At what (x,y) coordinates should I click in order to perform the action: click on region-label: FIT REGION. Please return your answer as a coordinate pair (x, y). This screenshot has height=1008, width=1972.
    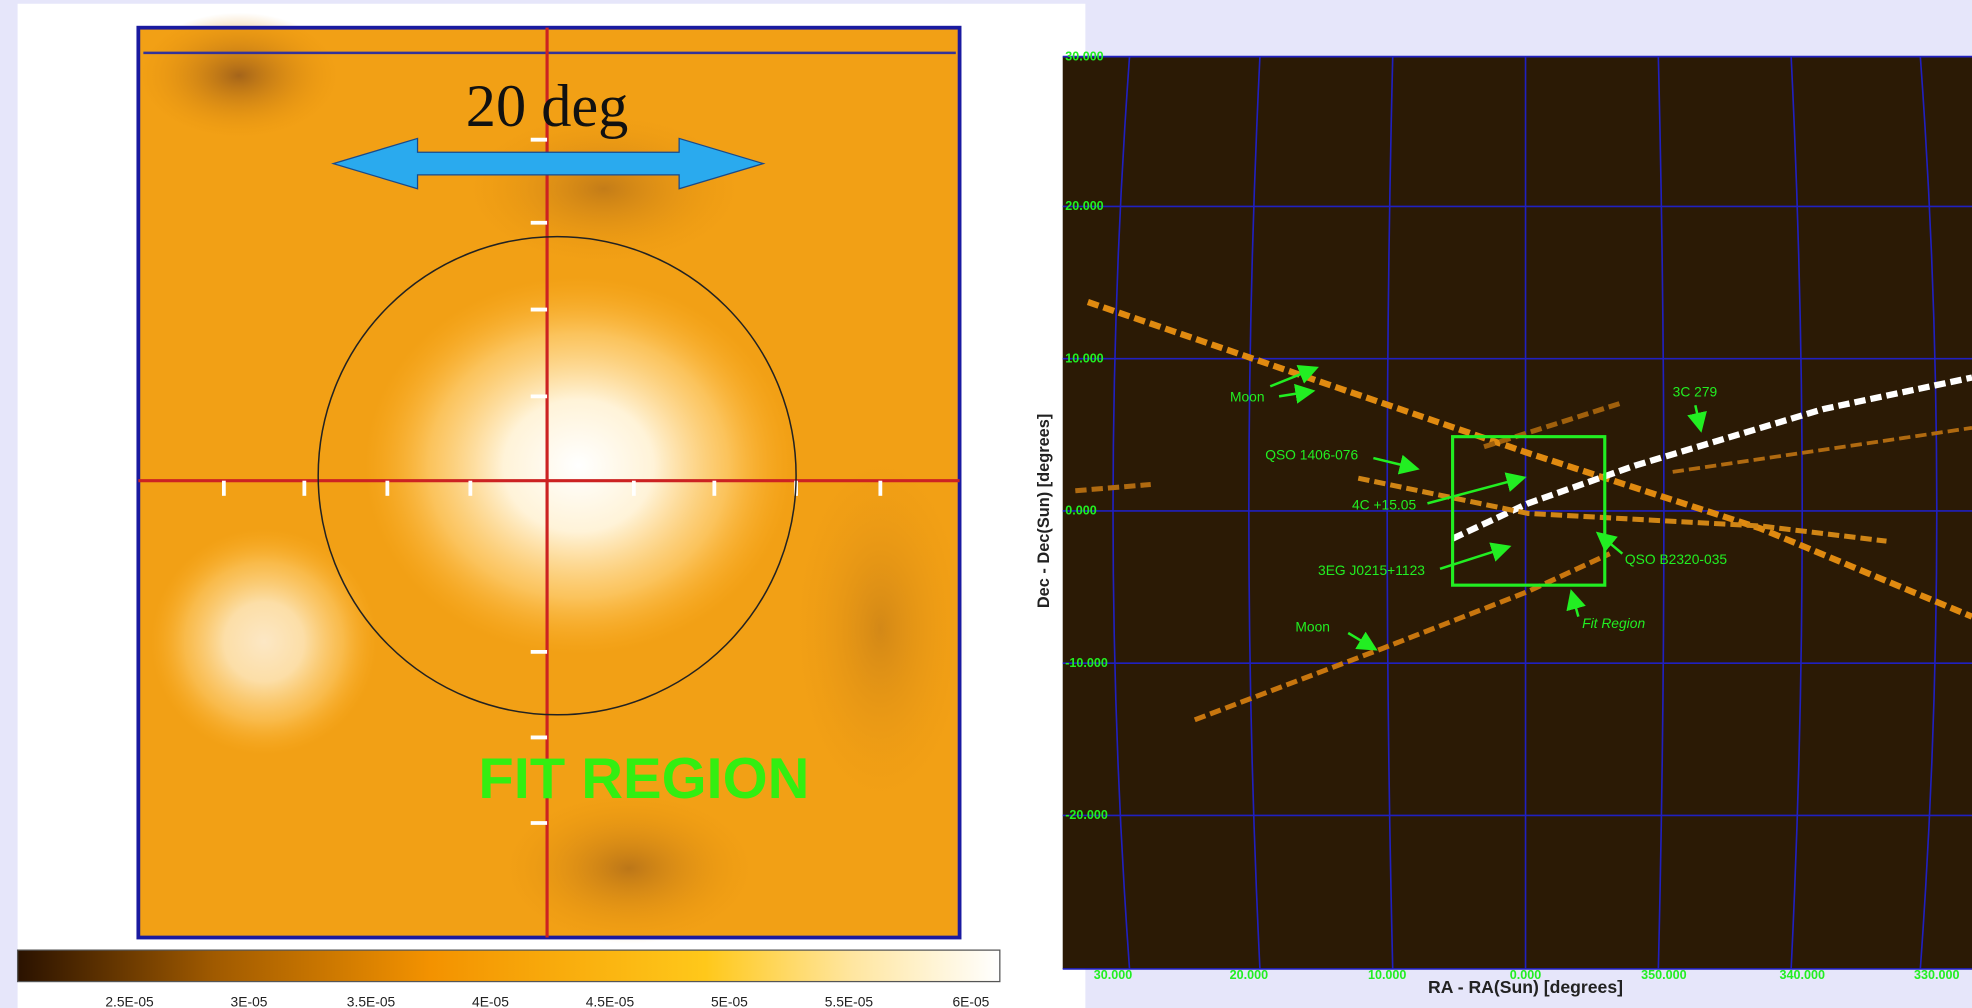
    Looking at the image, I should click on (643, 779).